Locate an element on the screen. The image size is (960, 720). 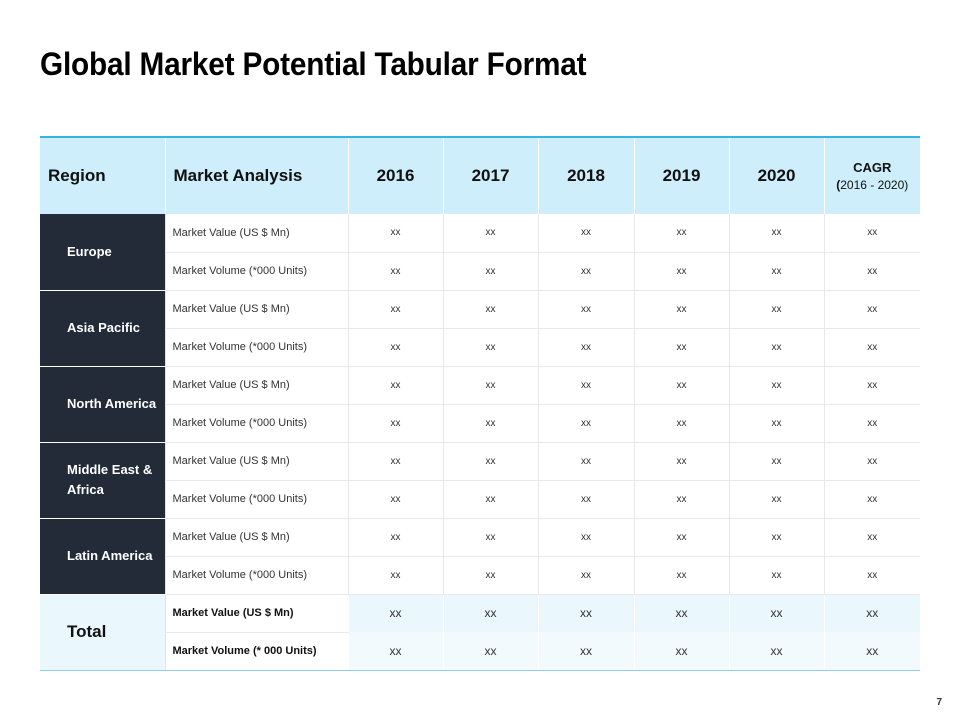
region-label: Latin America is located at coordinates (102, 556).